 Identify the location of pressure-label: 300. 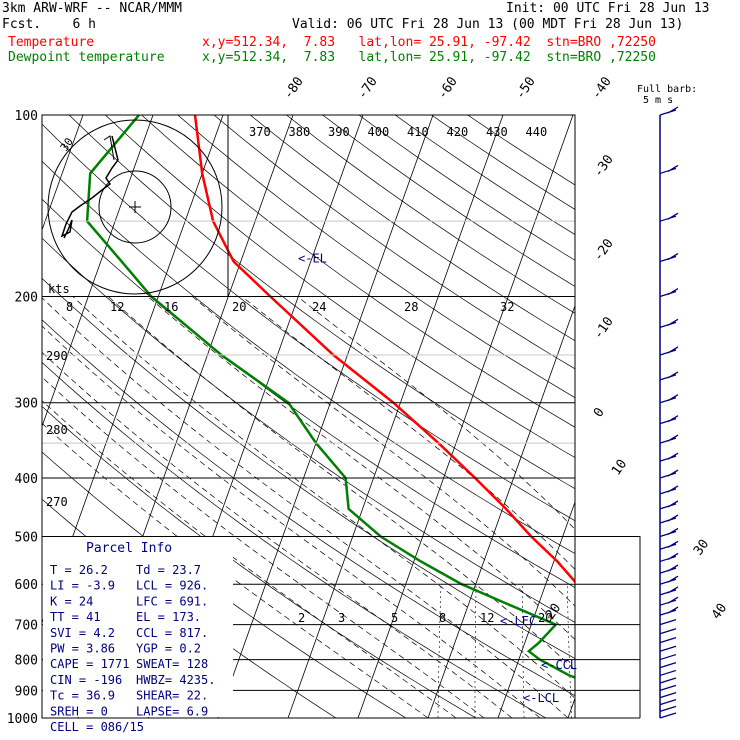
(26, 404).